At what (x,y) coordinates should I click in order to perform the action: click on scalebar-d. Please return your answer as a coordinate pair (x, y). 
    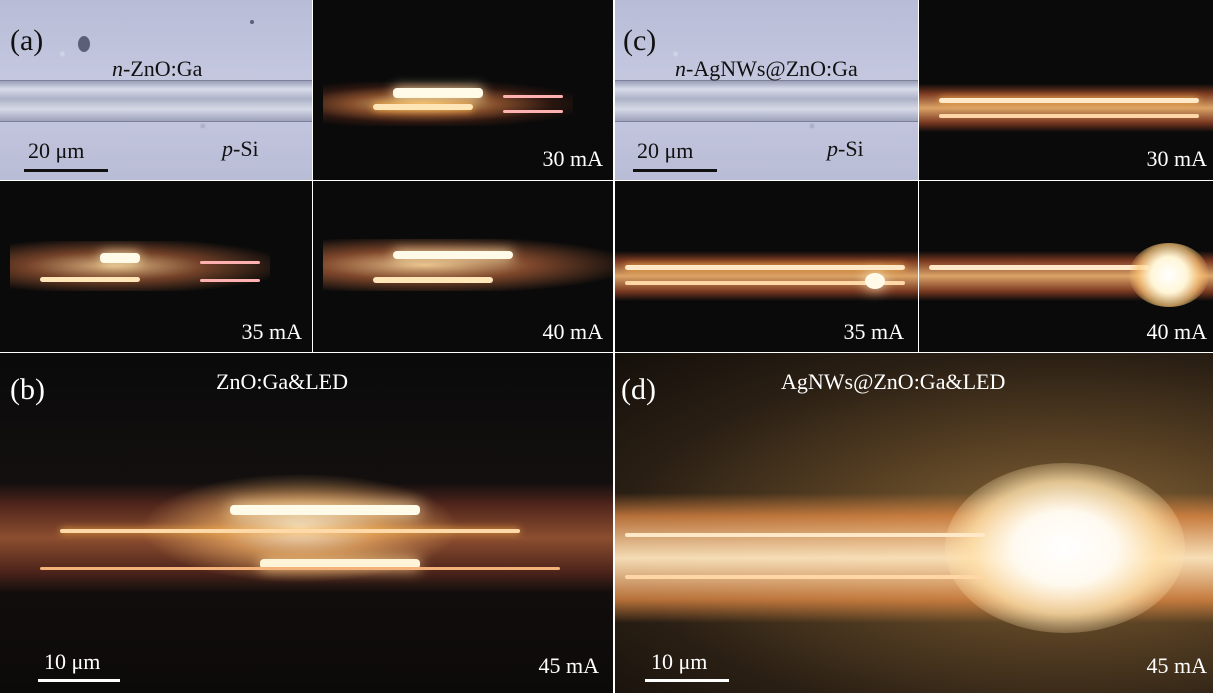
    Looking at the image, I should click on (687, 680).